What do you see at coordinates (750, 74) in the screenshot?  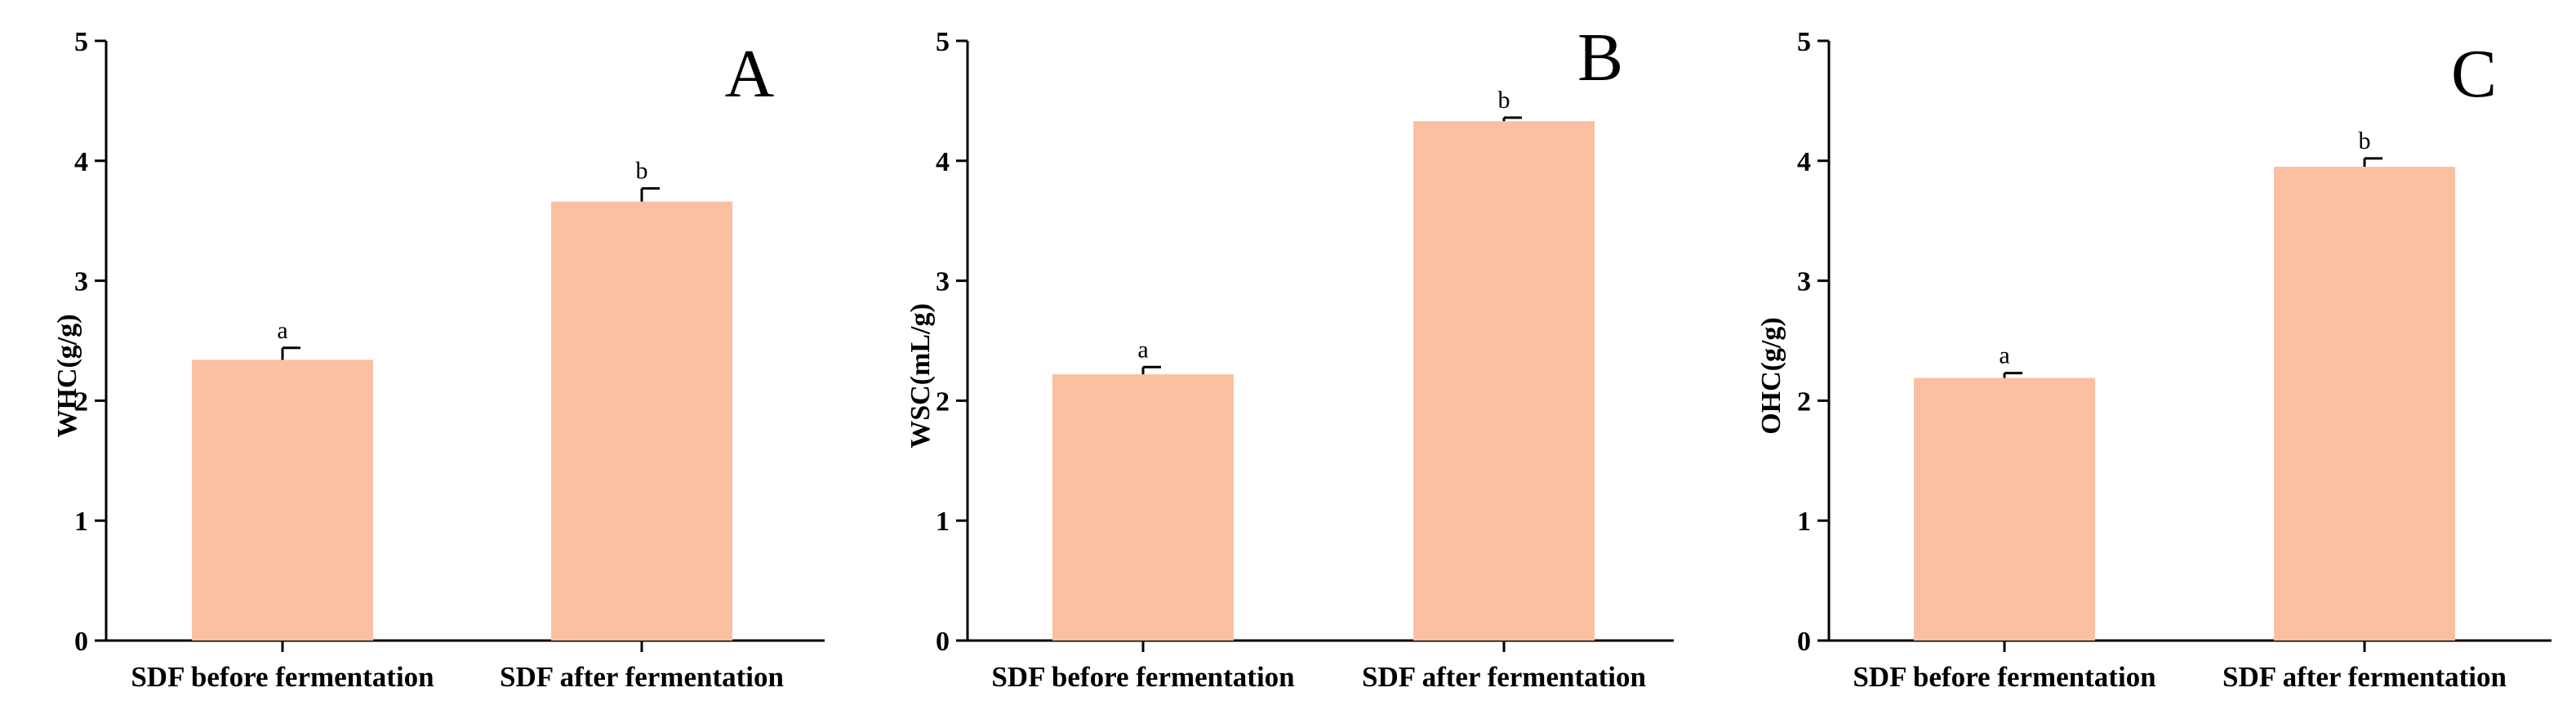 I see `panel-letter: A` at bounding box center [750, 74].